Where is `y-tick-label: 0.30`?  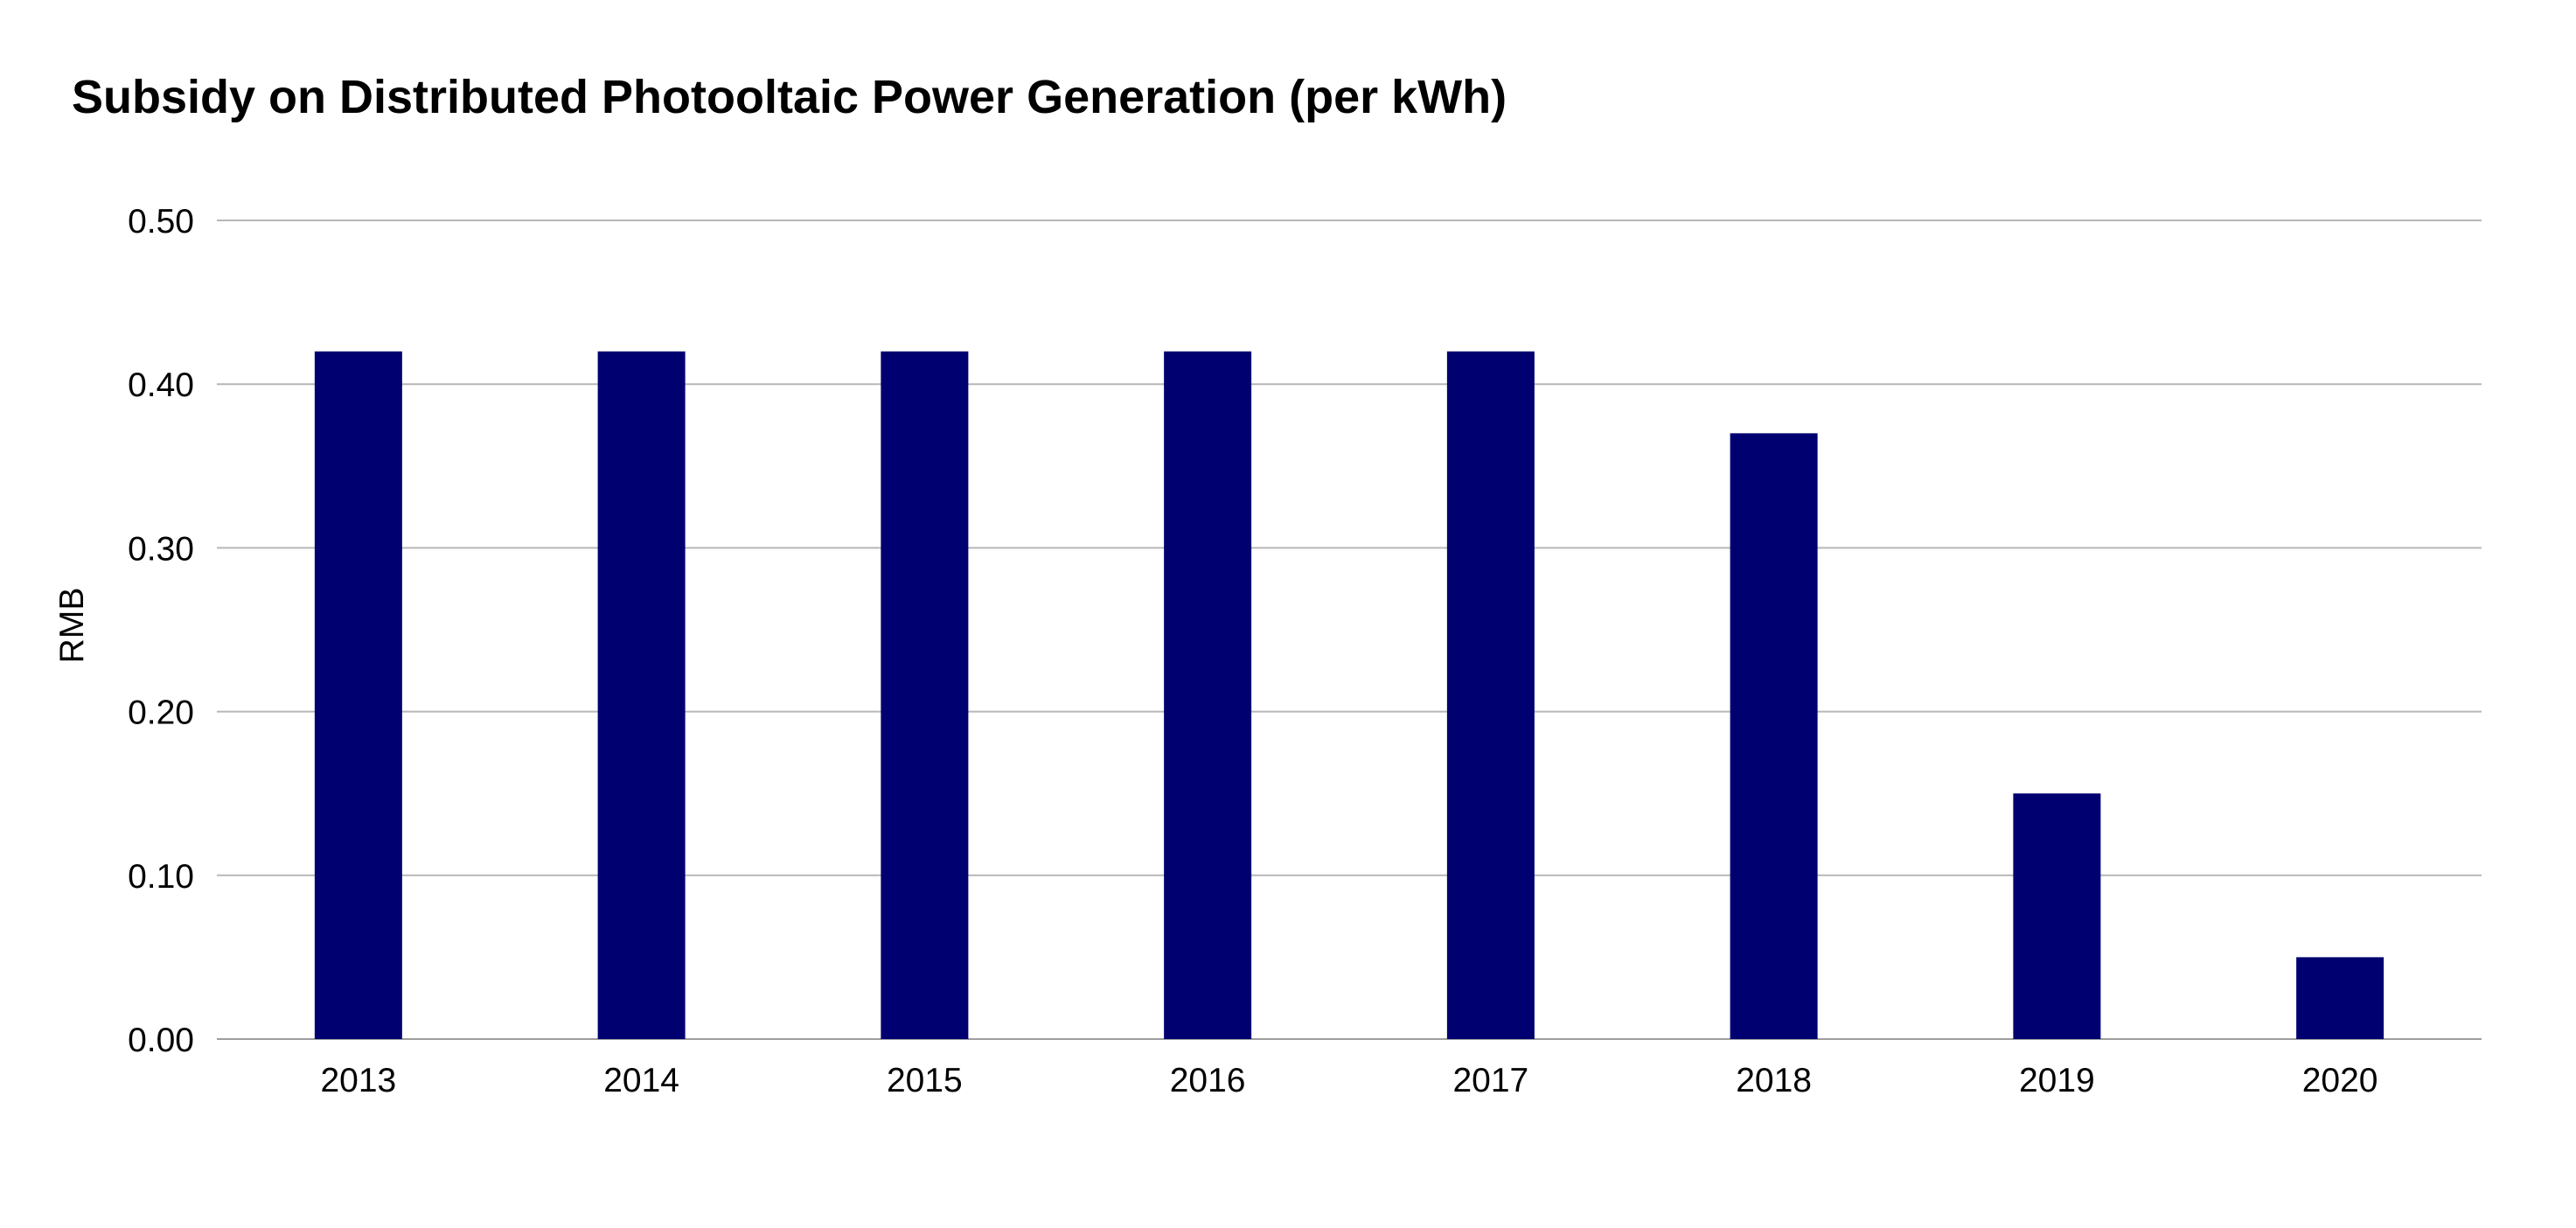
y-tick-label: 0.30 is located at coordinates (161, 549).